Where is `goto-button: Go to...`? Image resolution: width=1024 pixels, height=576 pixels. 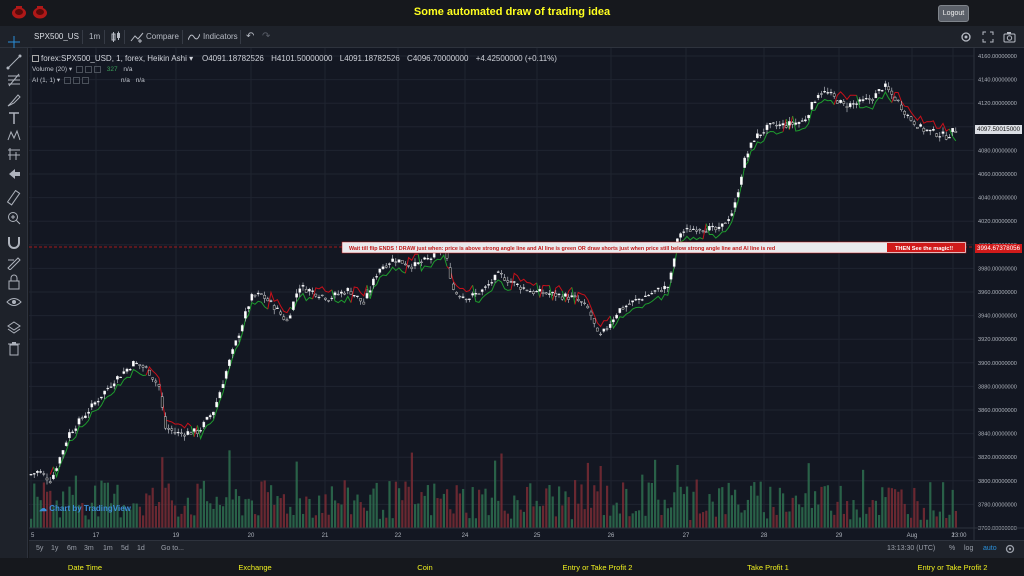 goto-button: Go to... is located at coordinates (172, 548).